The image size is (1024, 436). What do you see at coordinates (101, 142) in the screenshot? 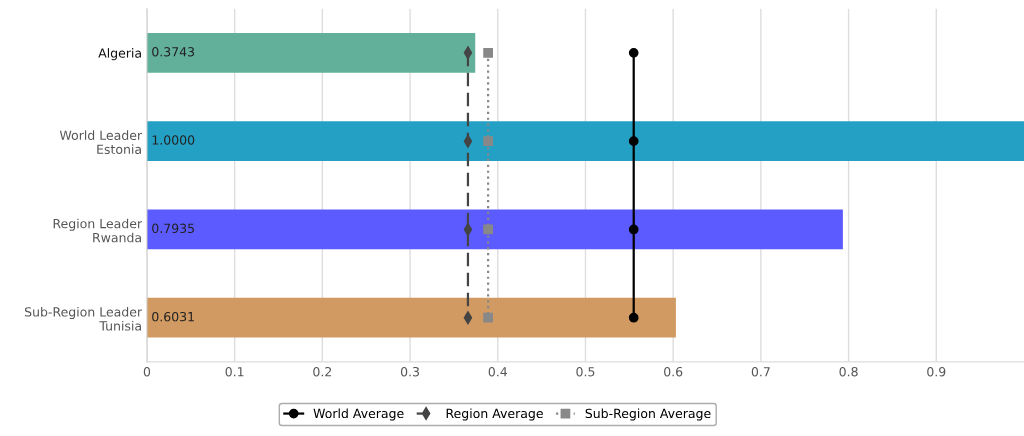
I see `y-tick-label: World Leader Estonia` at bounding box center [101, 142].